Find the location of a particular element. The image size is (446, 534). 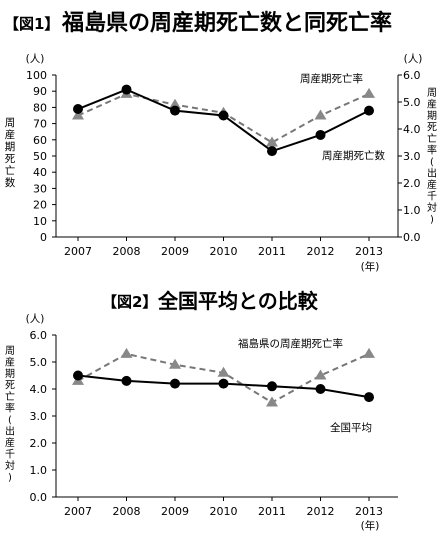

y-right-tick-label: 1.0 is located at coordinates (412, 210).